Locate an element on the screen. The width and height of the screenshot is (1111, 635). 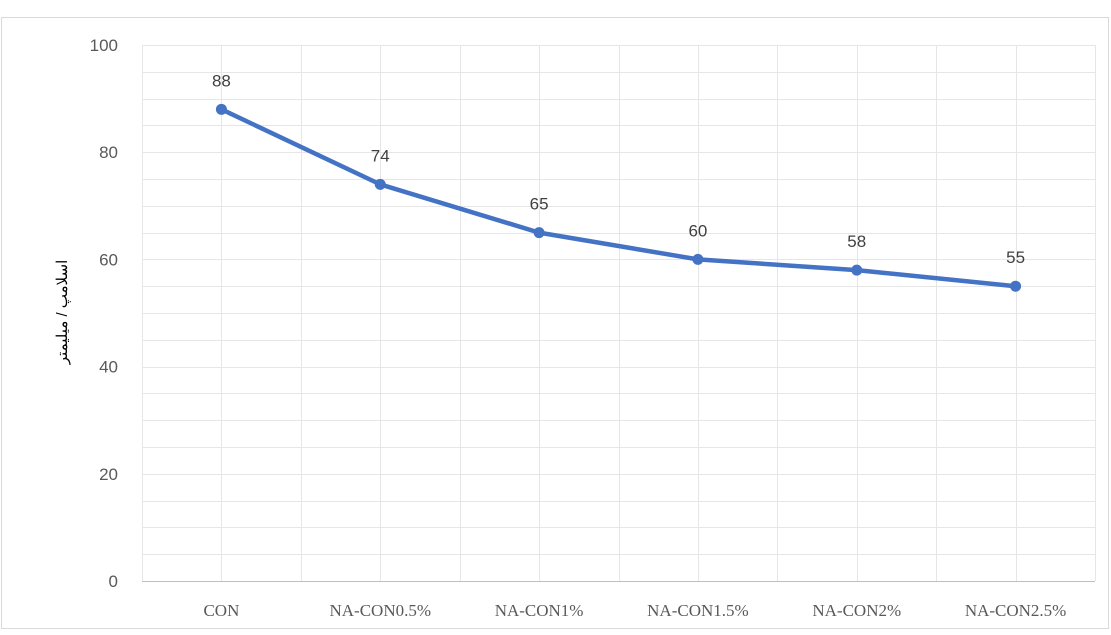
data-label: 60 is located at coordinates (697, 230).